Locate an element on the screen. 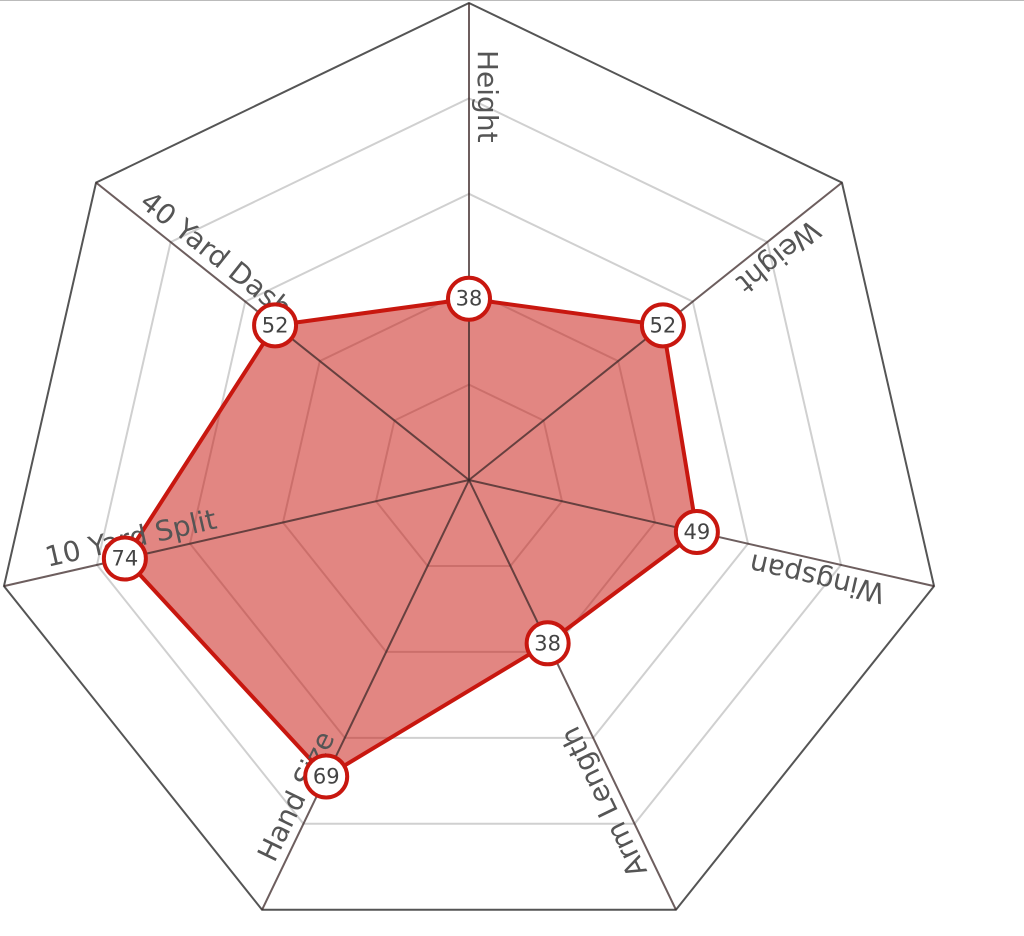 The height and width of the screenshot is (936, 1024). axis-label: Arm Length is located at coordinates (603, 801).